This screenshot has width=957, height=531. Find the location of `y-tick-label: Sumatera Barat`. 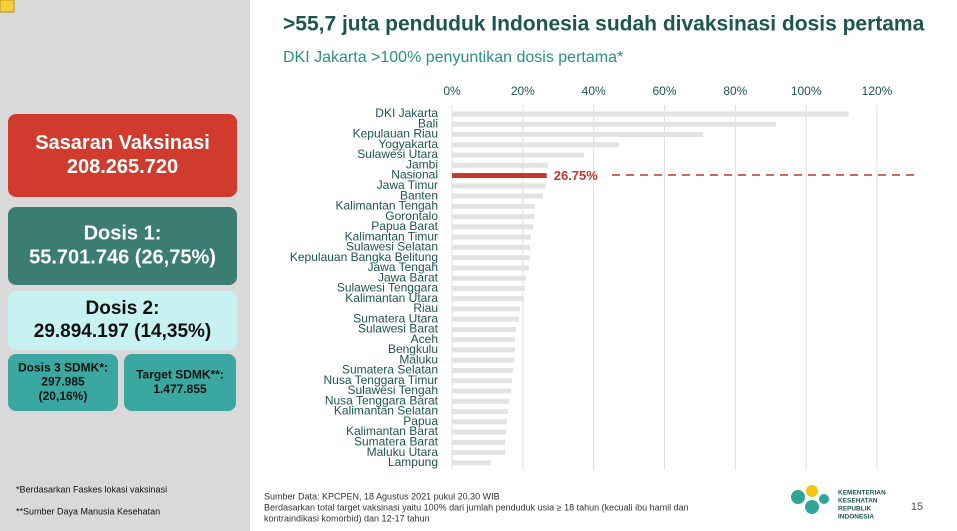

y-tick-label: Sumatera Barat is located at coordinates (396, 441).